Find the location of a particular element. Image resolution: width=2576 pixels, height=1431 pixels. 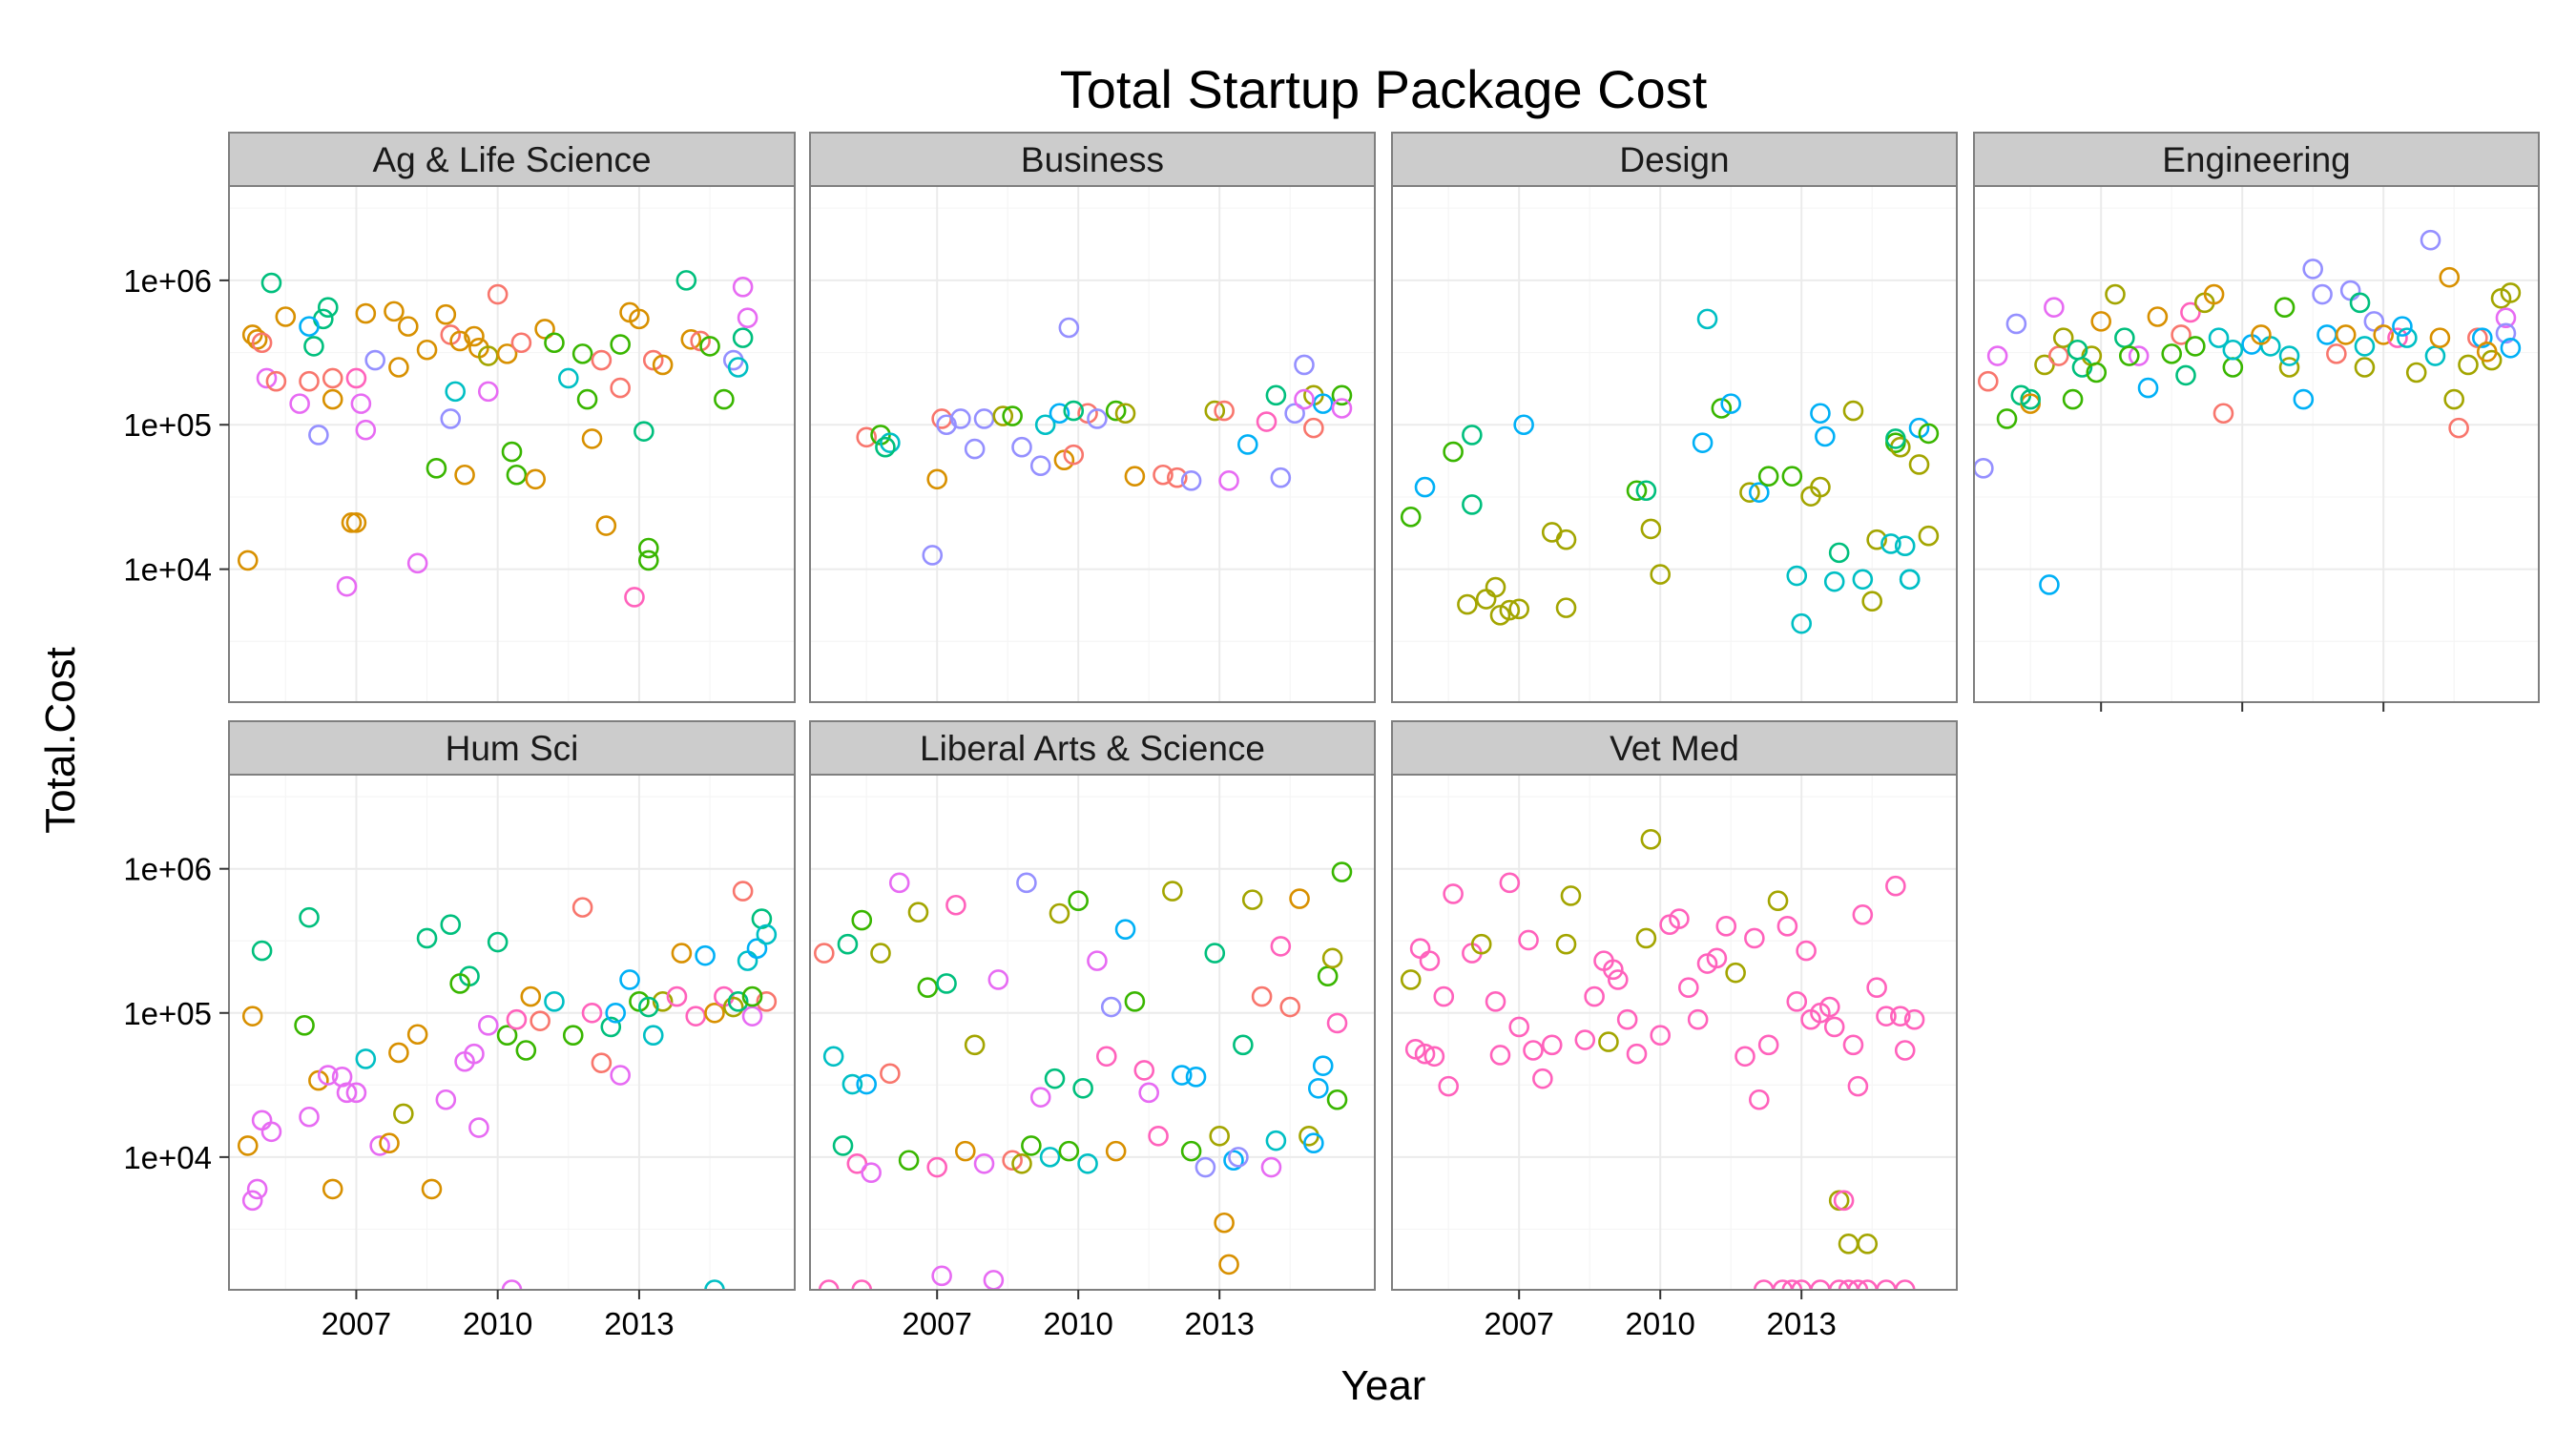

facet-panel: Business is located at coordinates (1092, 417).